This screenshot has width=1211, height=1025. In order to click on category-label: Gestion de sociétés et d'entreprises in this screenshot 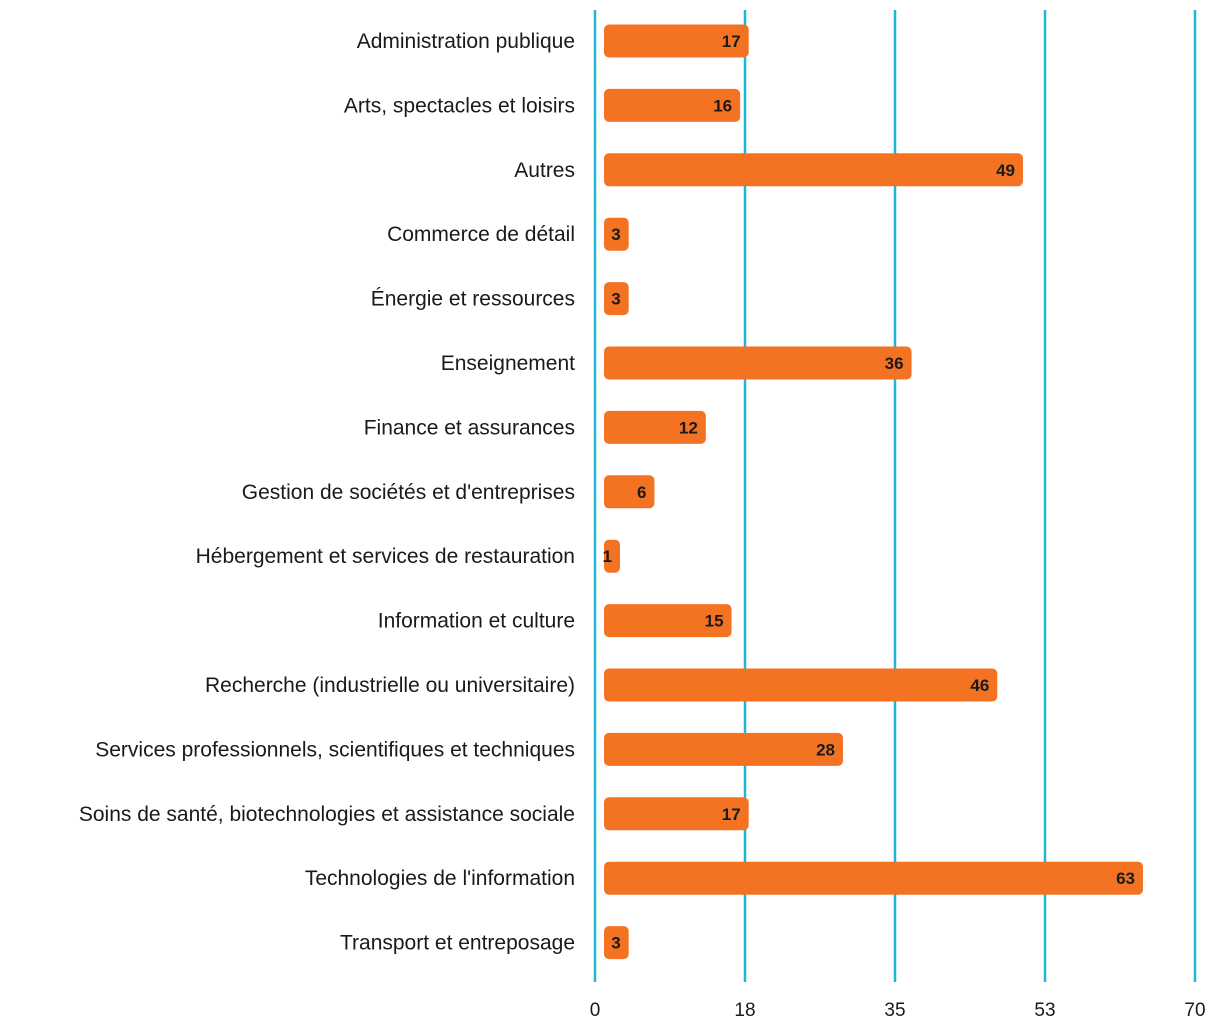, I will do `click(408, 492)`.